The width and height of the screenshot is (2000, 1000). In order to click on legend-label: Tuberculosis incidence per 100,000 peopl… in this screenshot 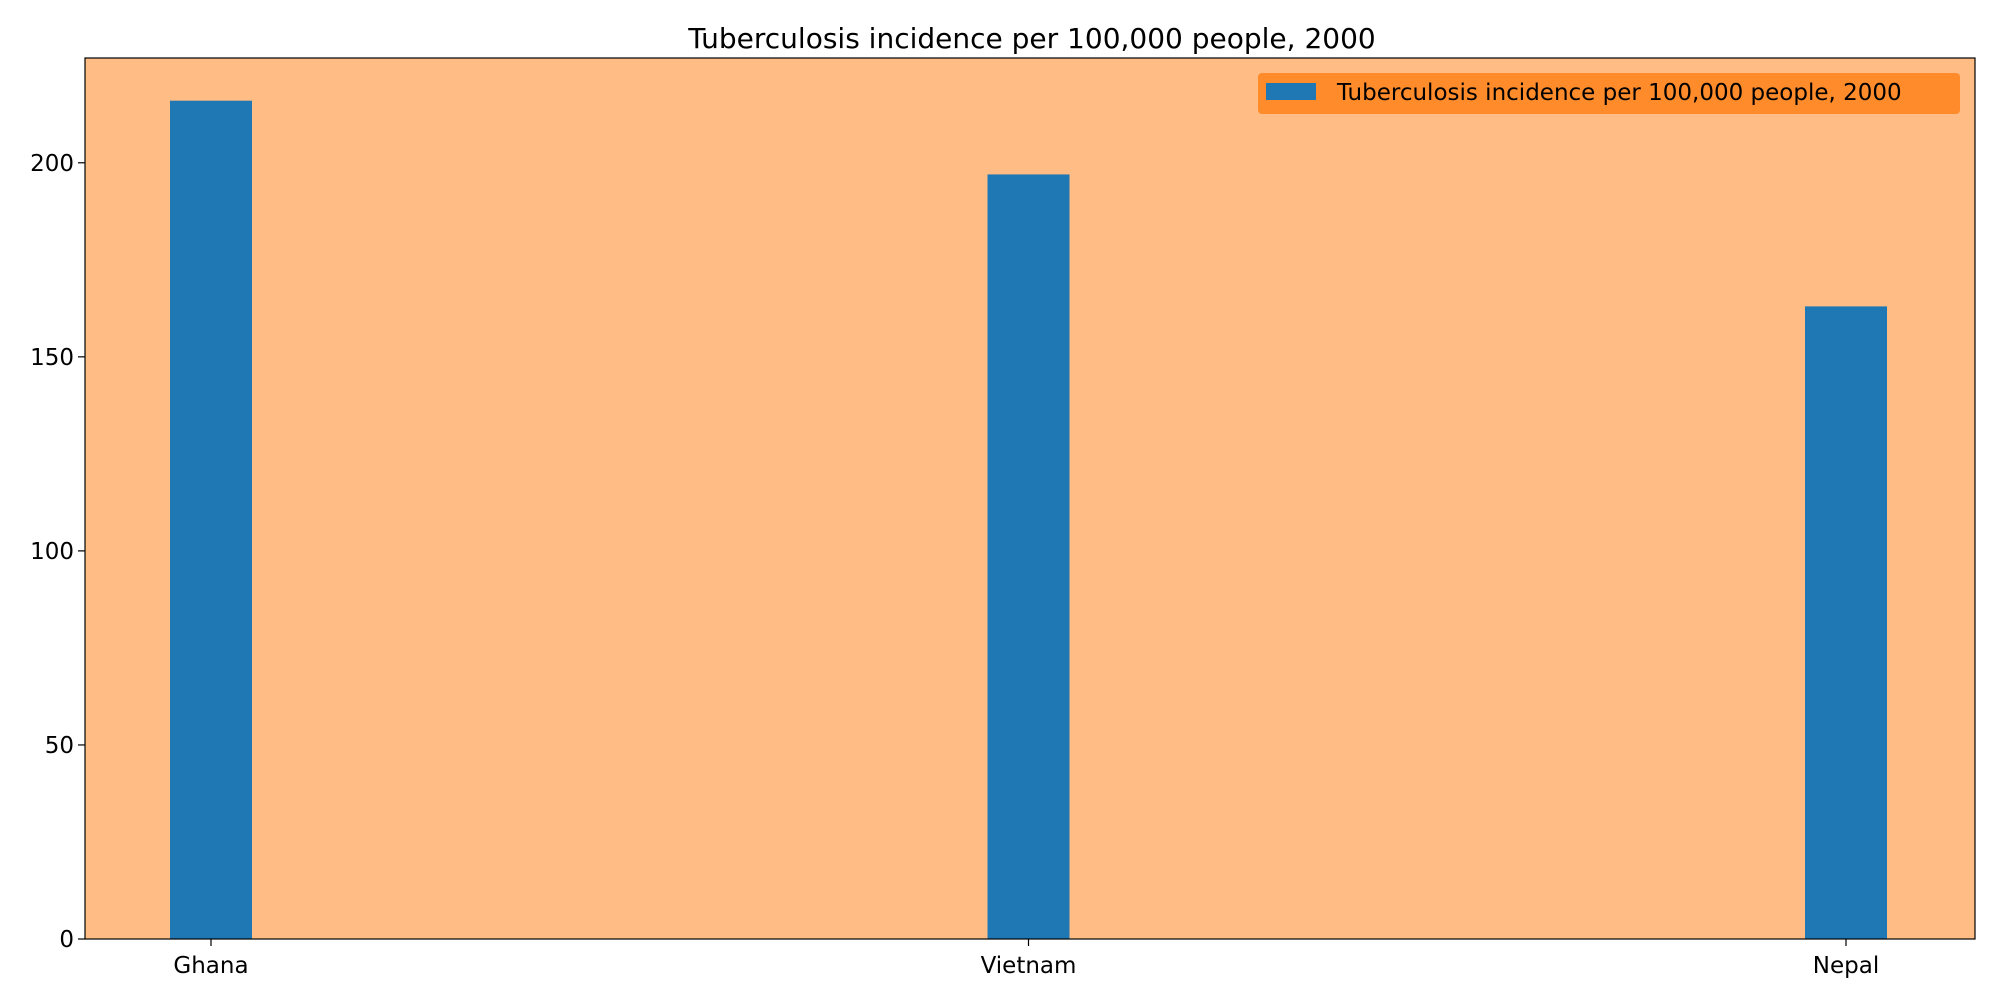, I will do `click(1619, 93)`.